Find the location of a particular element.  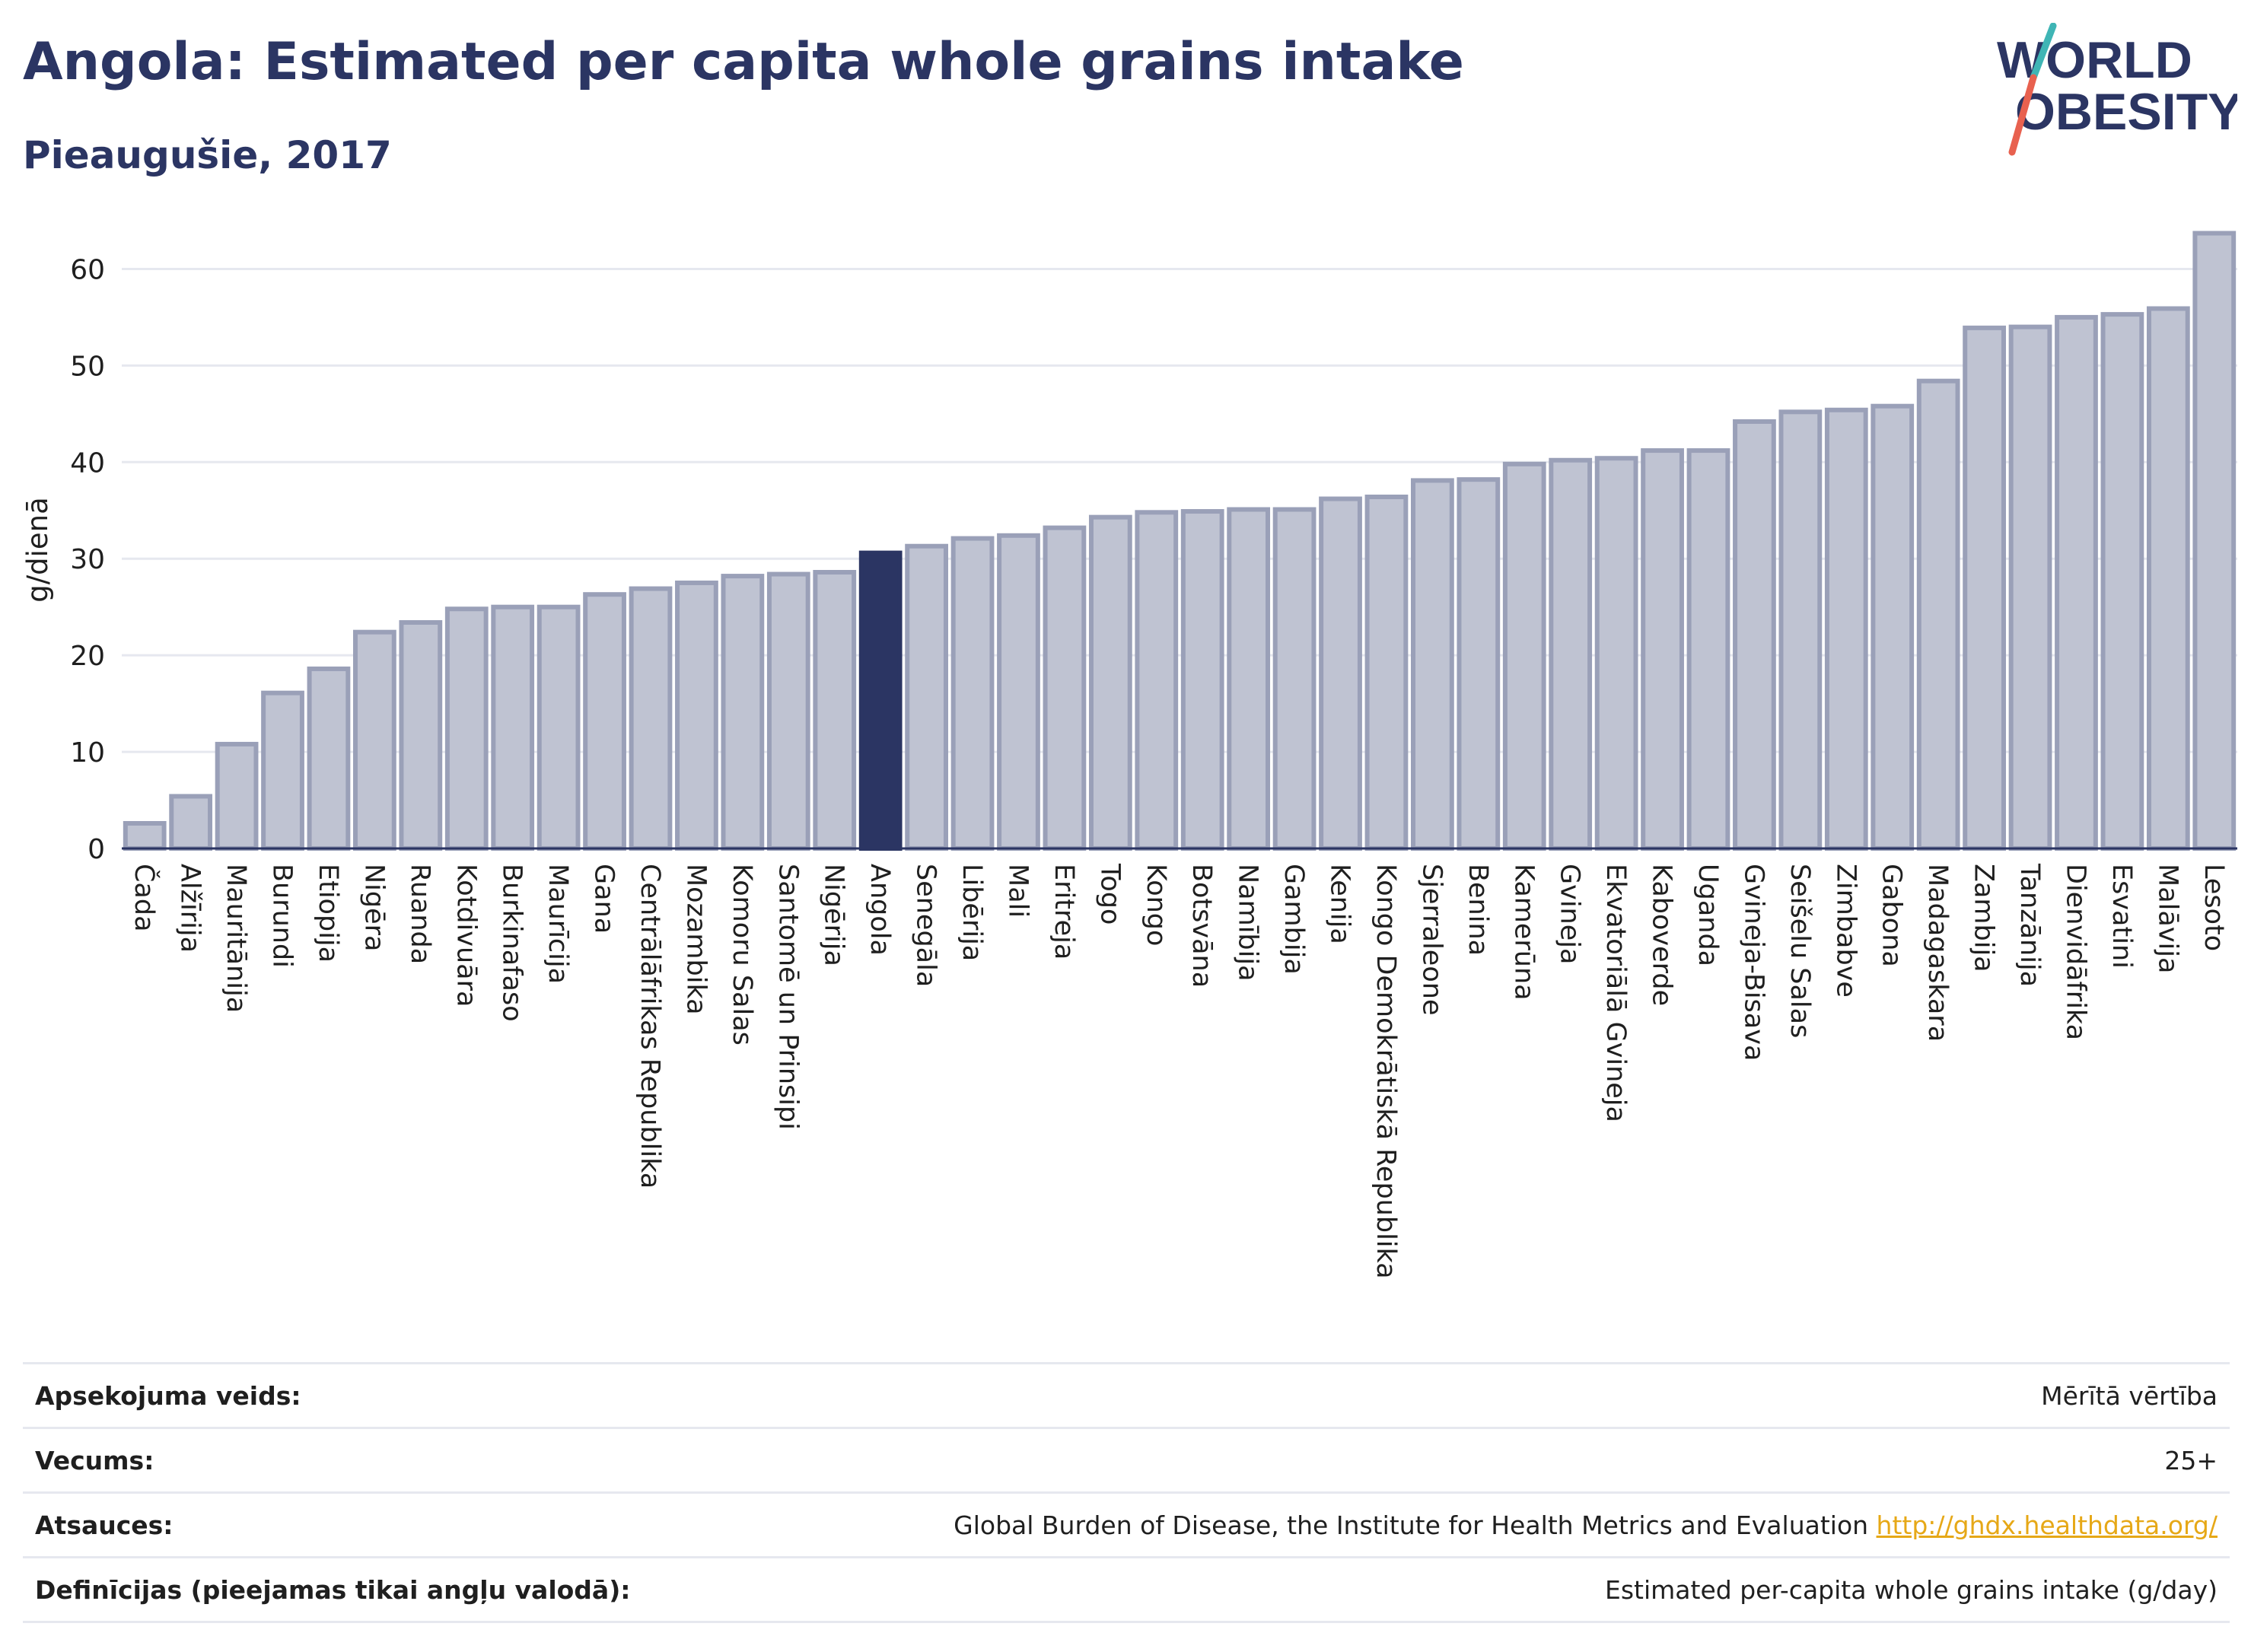

x-tick-label: Čada is located at coordinates (145, 898).